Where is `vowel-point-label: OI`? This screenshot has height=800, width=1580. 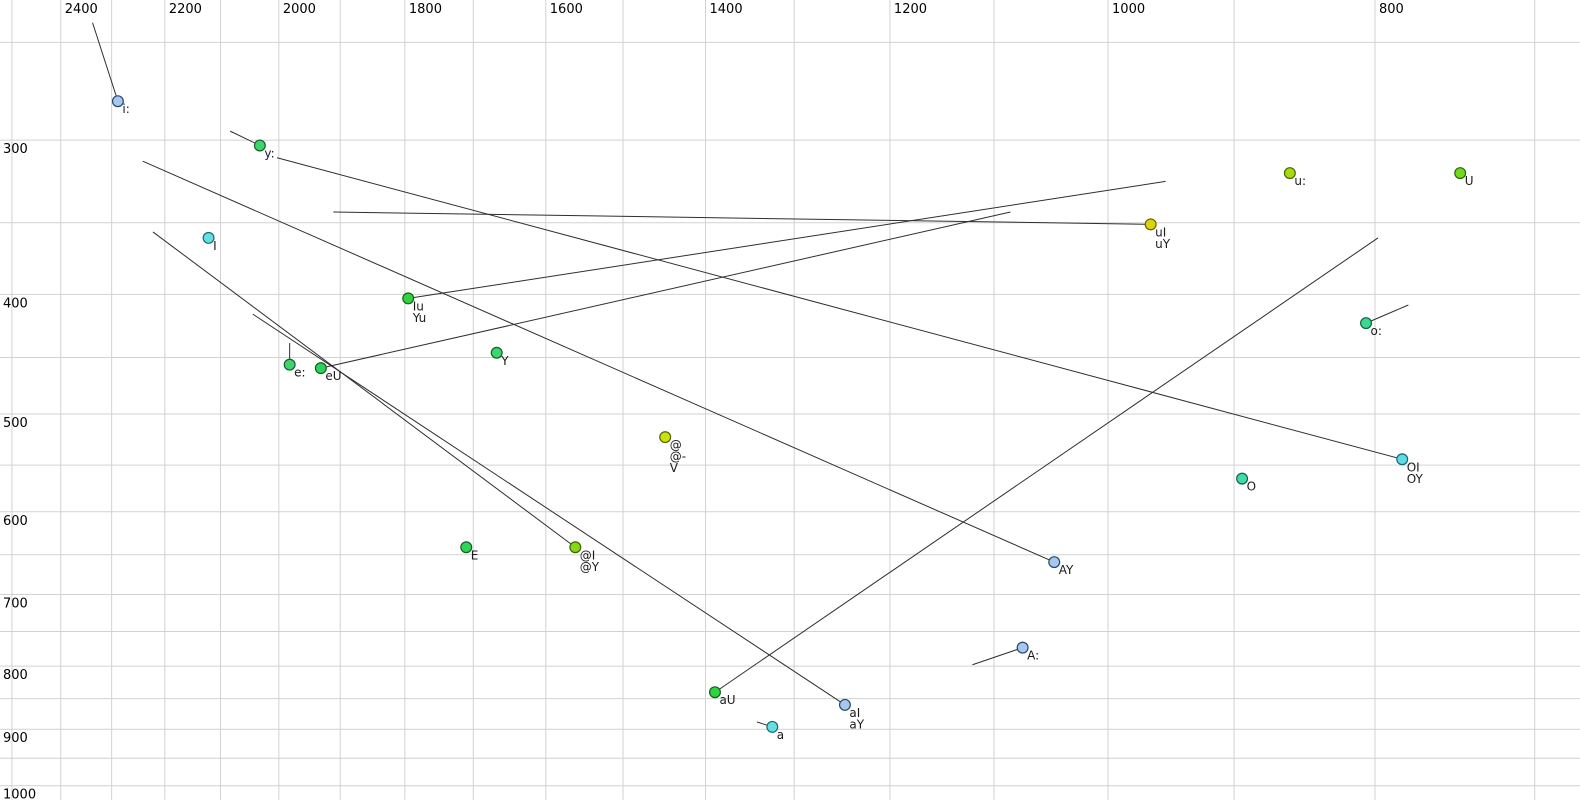
vowel-point-label: OI is located at coordinates (1413, 467).